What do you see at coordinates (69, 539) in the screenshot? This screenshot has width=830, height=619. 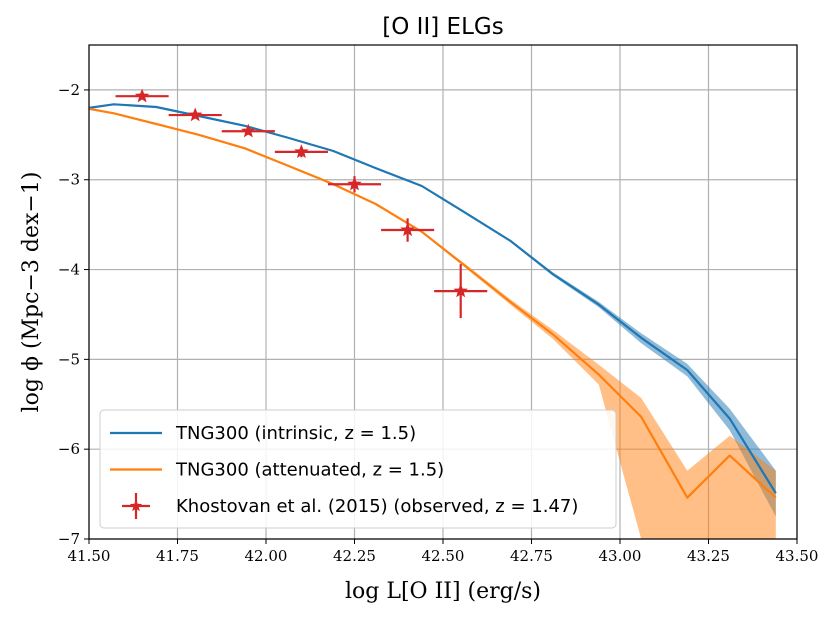 I see `y-tick-label: −7` at bounding box center [69, 539].